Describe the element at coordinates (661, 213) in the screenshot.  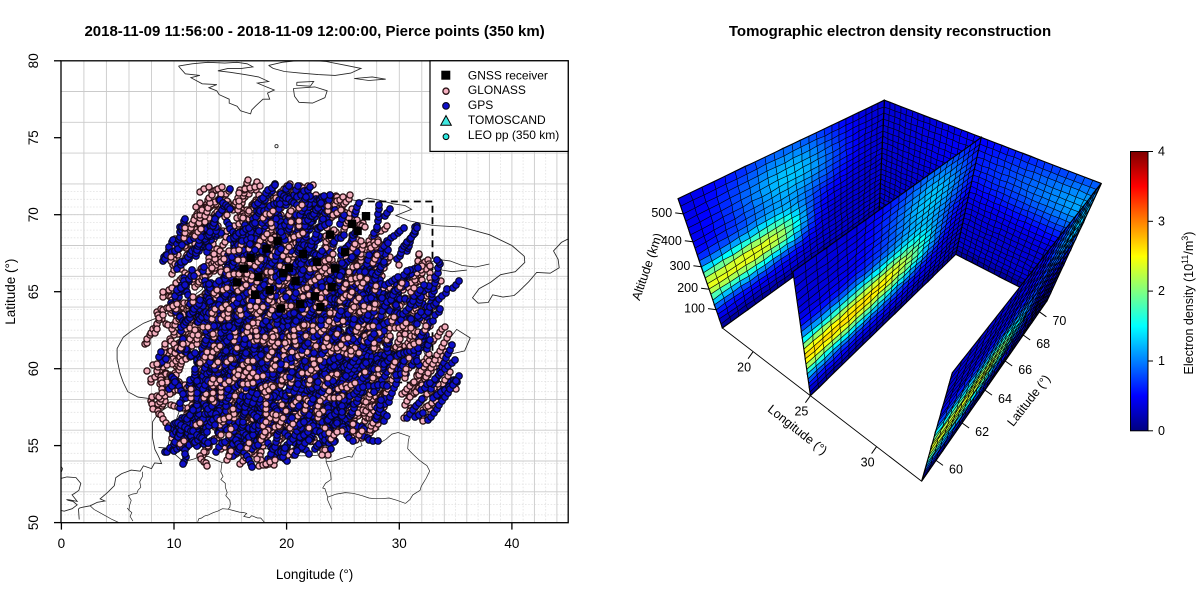
I see `svg-text: 500` at that location.